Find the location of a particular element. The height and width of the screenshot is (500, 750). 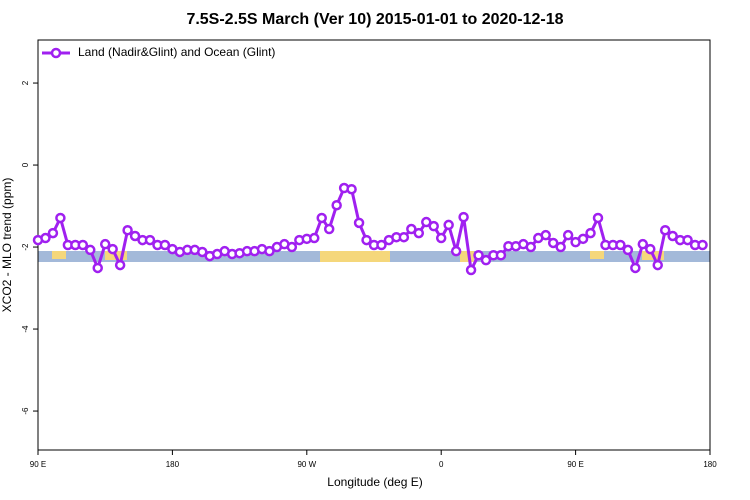

y-tick-label: -4 is located at coordinates (25, 329).